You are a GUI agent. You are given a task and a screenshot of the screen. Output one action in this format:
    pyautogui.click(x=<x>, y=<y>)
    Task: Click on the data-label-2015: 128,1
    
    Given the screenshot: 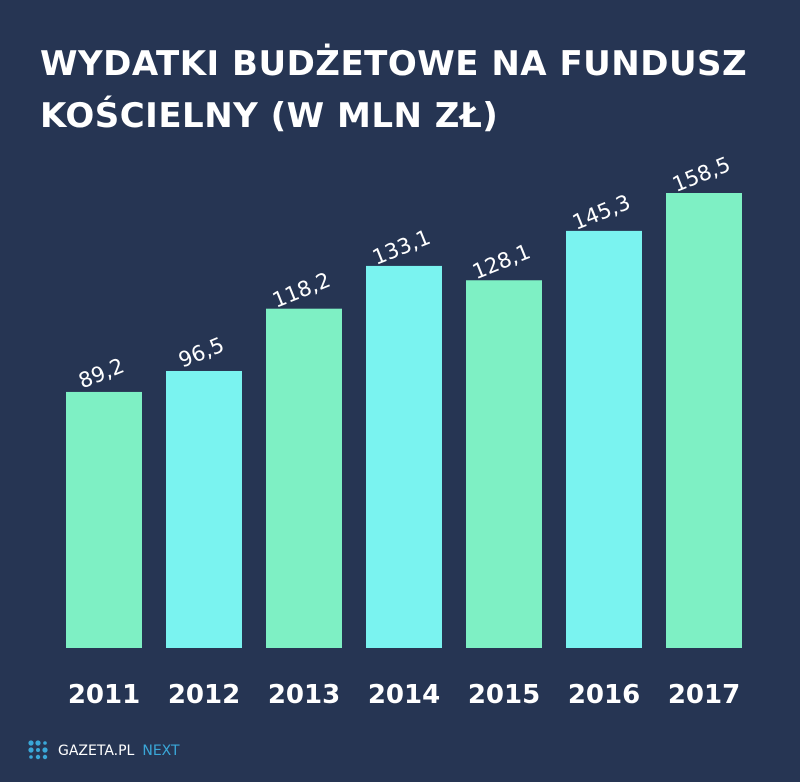 What is the action you would take?
    pyautogui.click(x=501, y=261)
    